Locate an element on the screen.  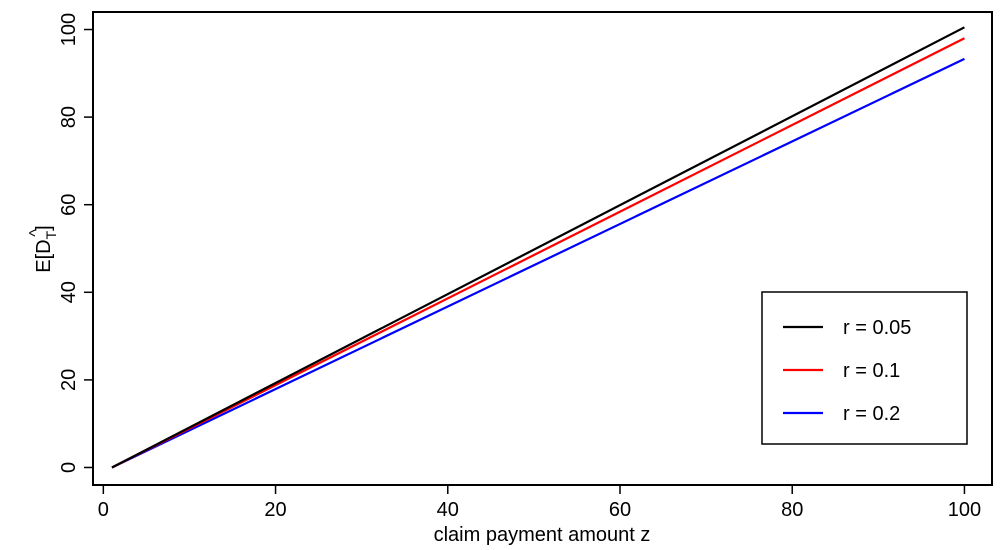
x-tick-label: 80 is located at coordinates (792, 510).